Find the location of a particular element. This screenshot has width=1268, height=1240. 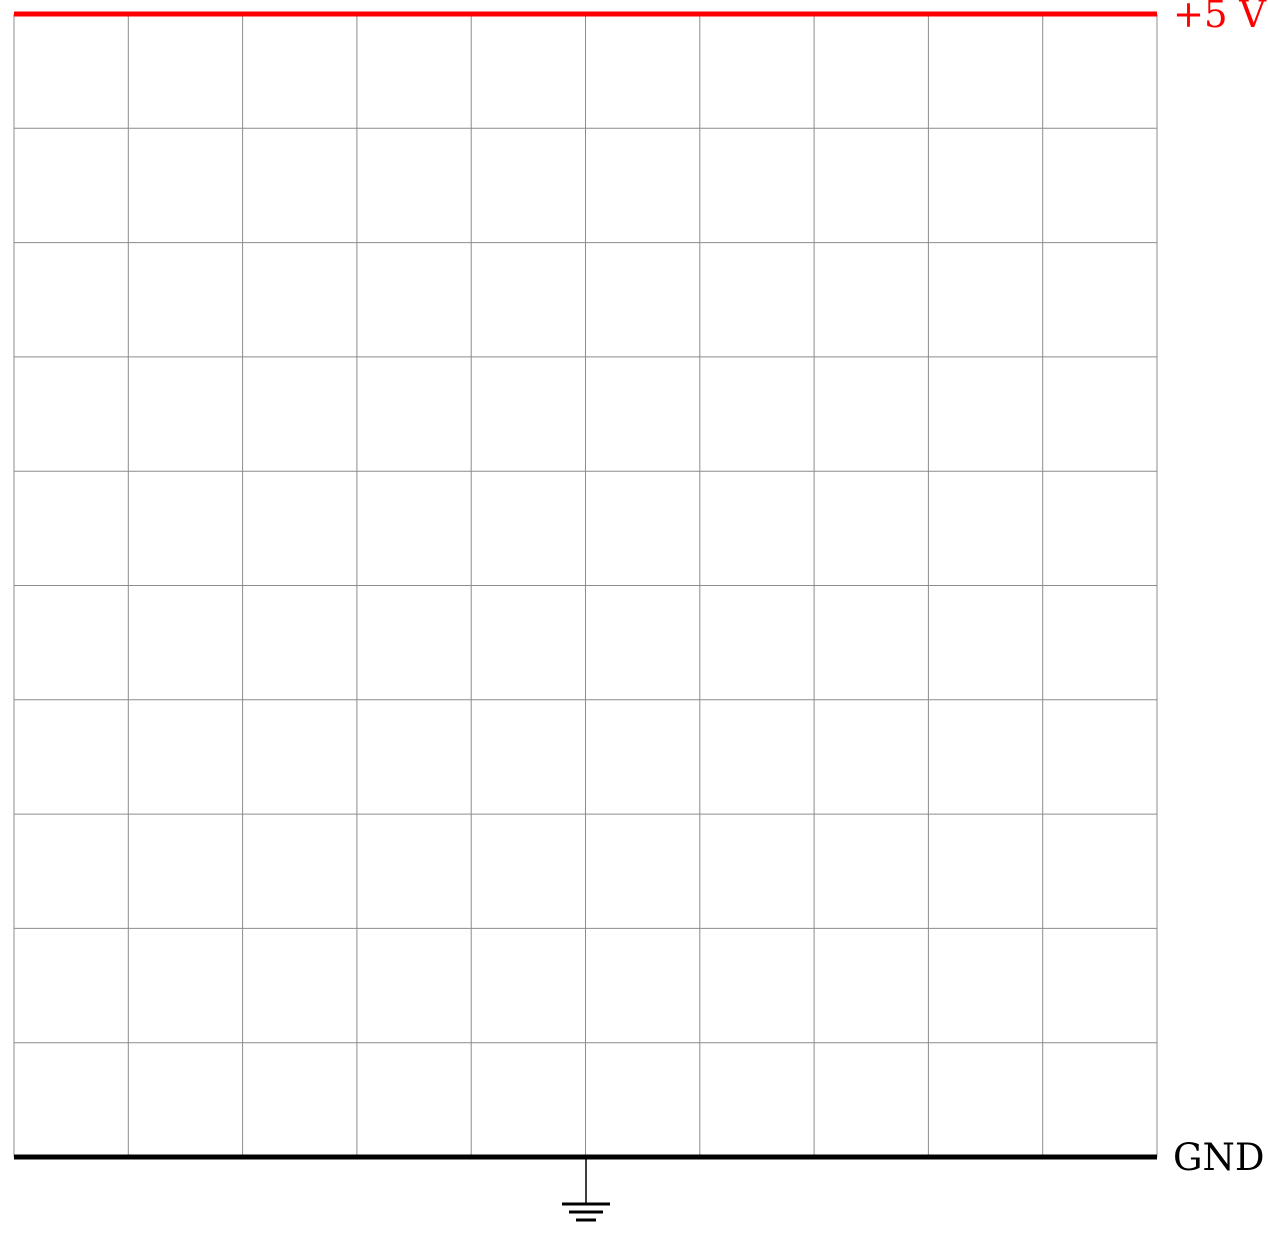

ground-rail-label: GND is located at coordinates (1219, 1157).